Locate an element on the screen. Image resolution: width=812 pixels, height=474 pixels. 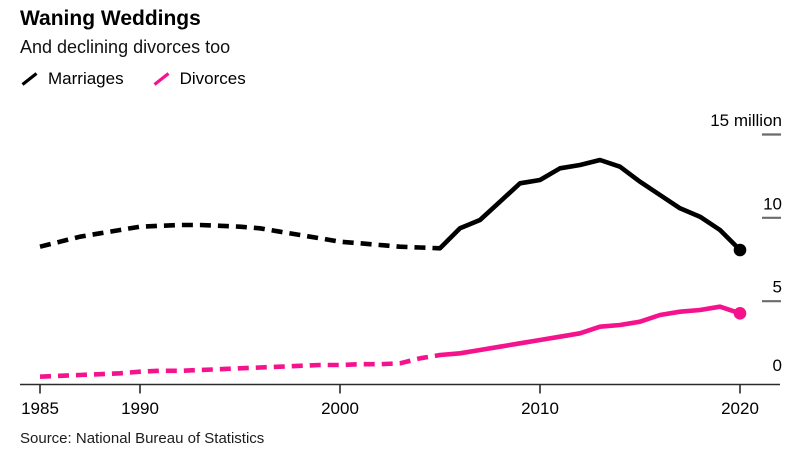
chart-subtitle: And declining divorces too is located at coordinates (125, 47).